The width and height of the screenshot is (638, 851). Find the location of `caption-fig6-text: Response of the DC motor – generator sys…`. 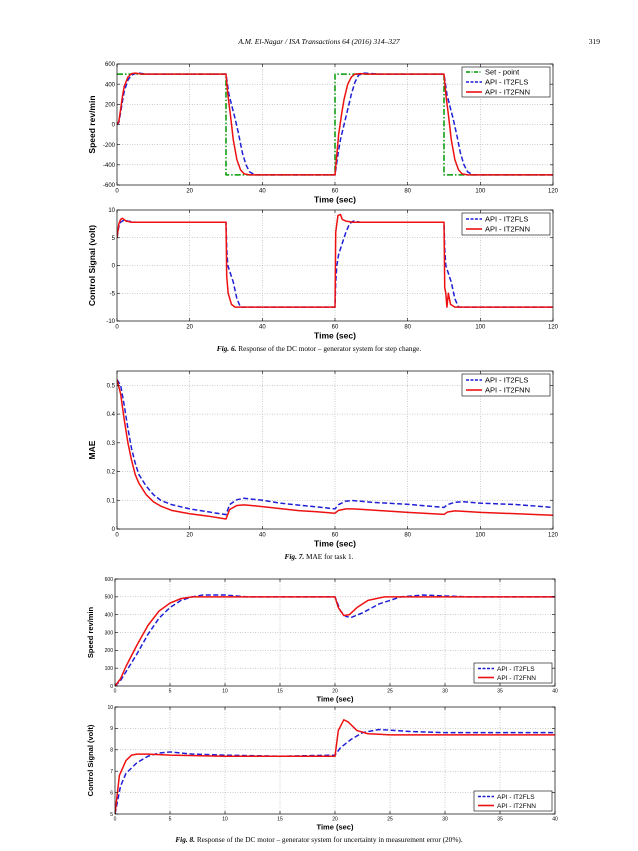

caption-fig6-text: Response of the DC motor – generator sys… is located at coordinates (330, 348).